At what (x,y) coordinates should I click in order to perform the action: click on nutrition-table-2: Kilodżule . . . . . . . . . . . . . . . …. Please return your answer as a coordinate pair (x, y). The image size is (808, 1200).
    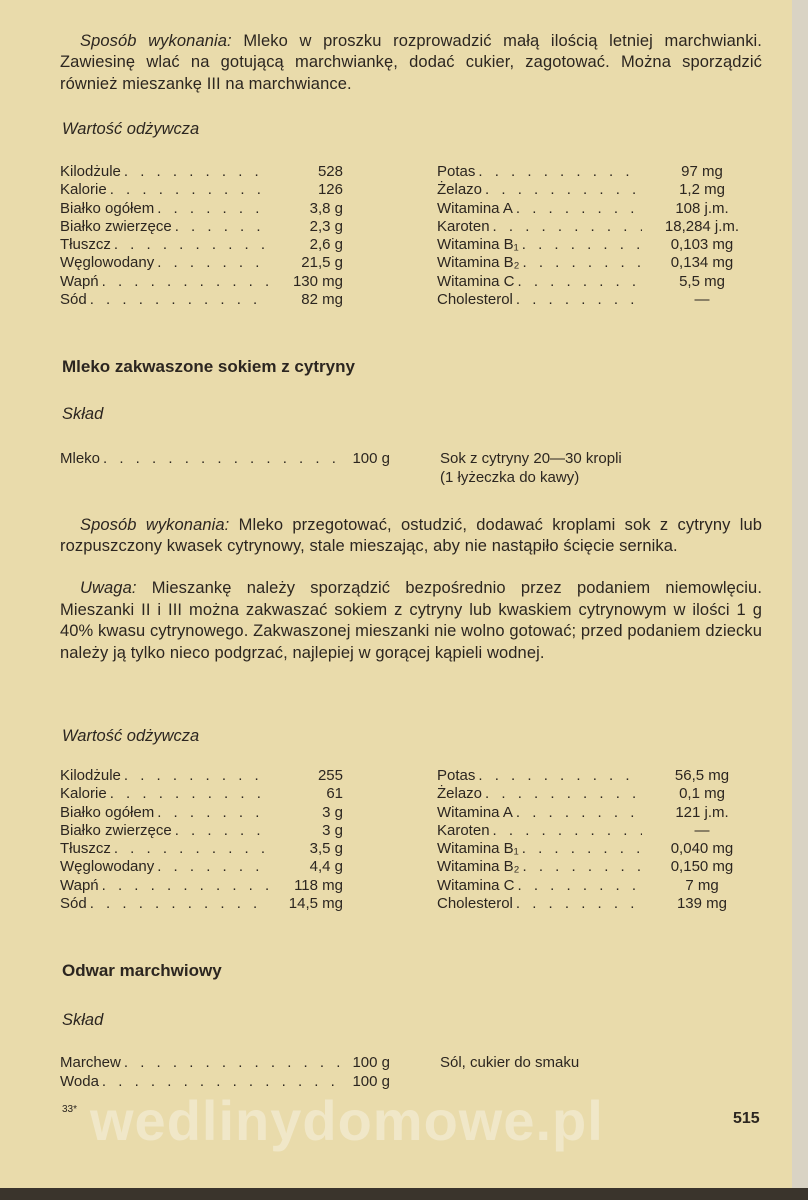
    Looking at the image, I should click on (412, 840).